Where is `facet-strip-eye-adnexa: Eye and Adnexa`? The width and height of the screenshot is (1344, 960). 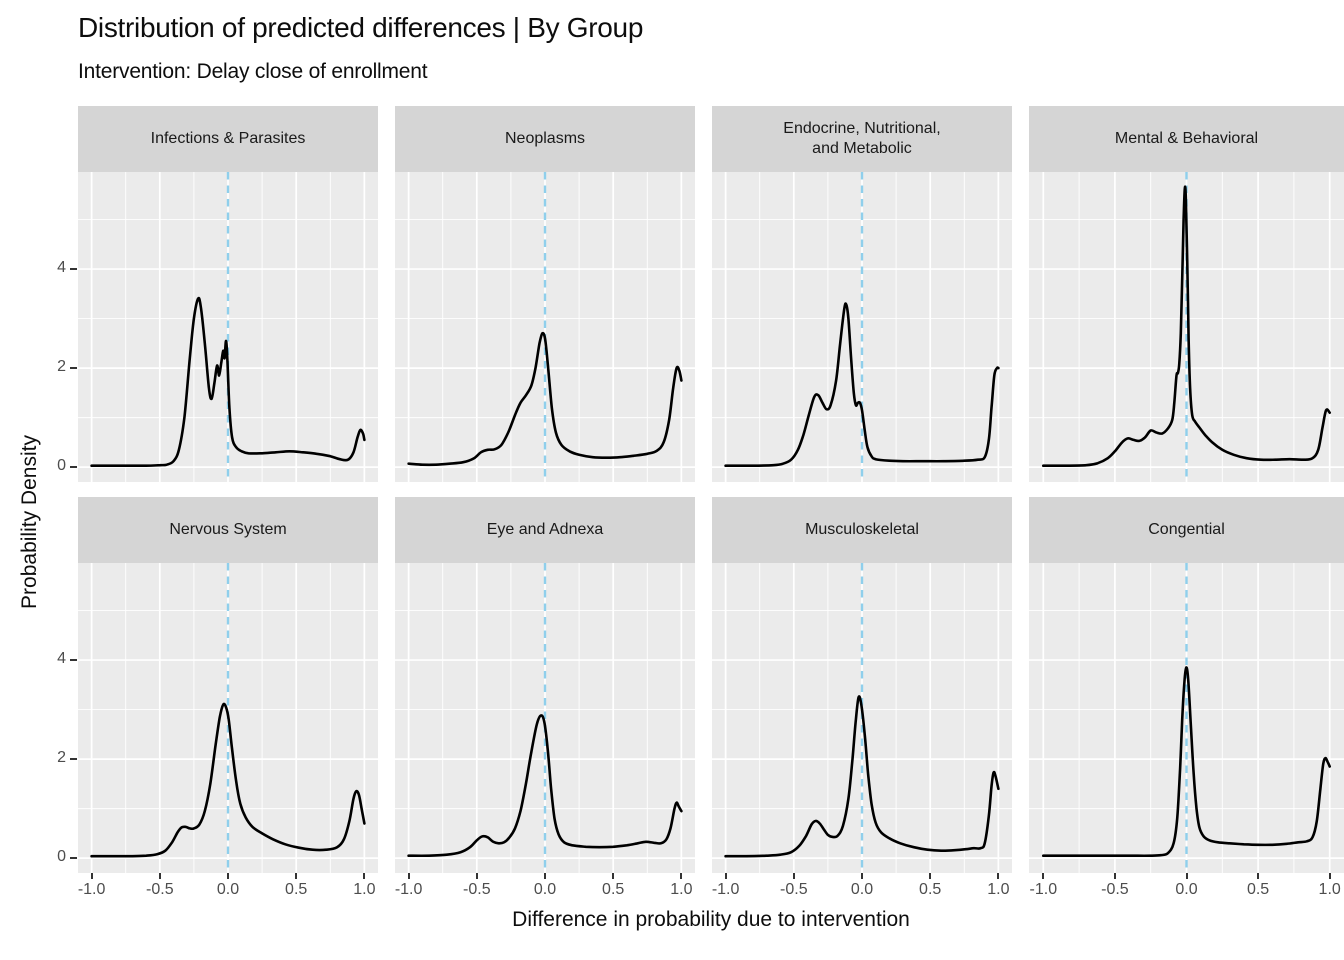
facet-strip-eye-adnexa: Eye and Adnexa is located at coordinates (545, 530).